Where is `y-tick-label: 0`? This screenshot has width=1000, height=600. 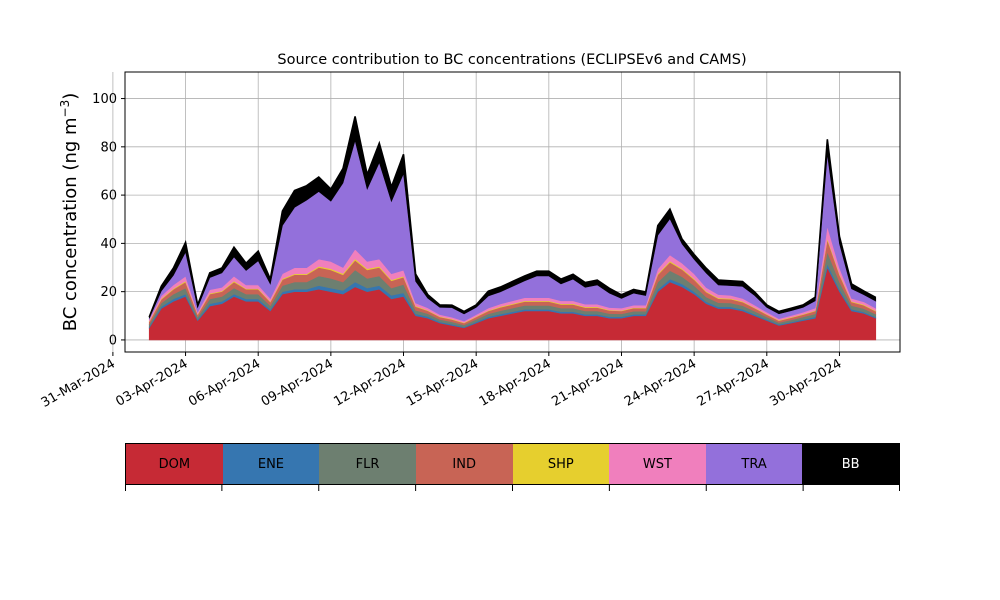
y-tick-label: 0 is located at coordinates (113, 340).